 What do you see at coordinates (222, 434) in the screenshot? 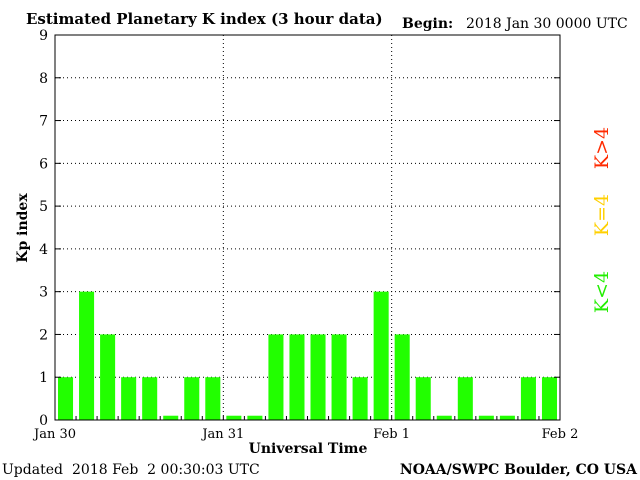
I see `x-tick-label: Jan 31` at bounding box center [222, 434].